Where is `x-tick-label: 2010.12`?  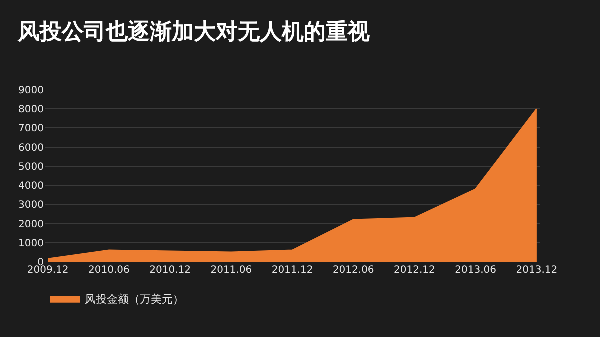 x-tick-label: 2010.12 is located at coordinates (170, 270).